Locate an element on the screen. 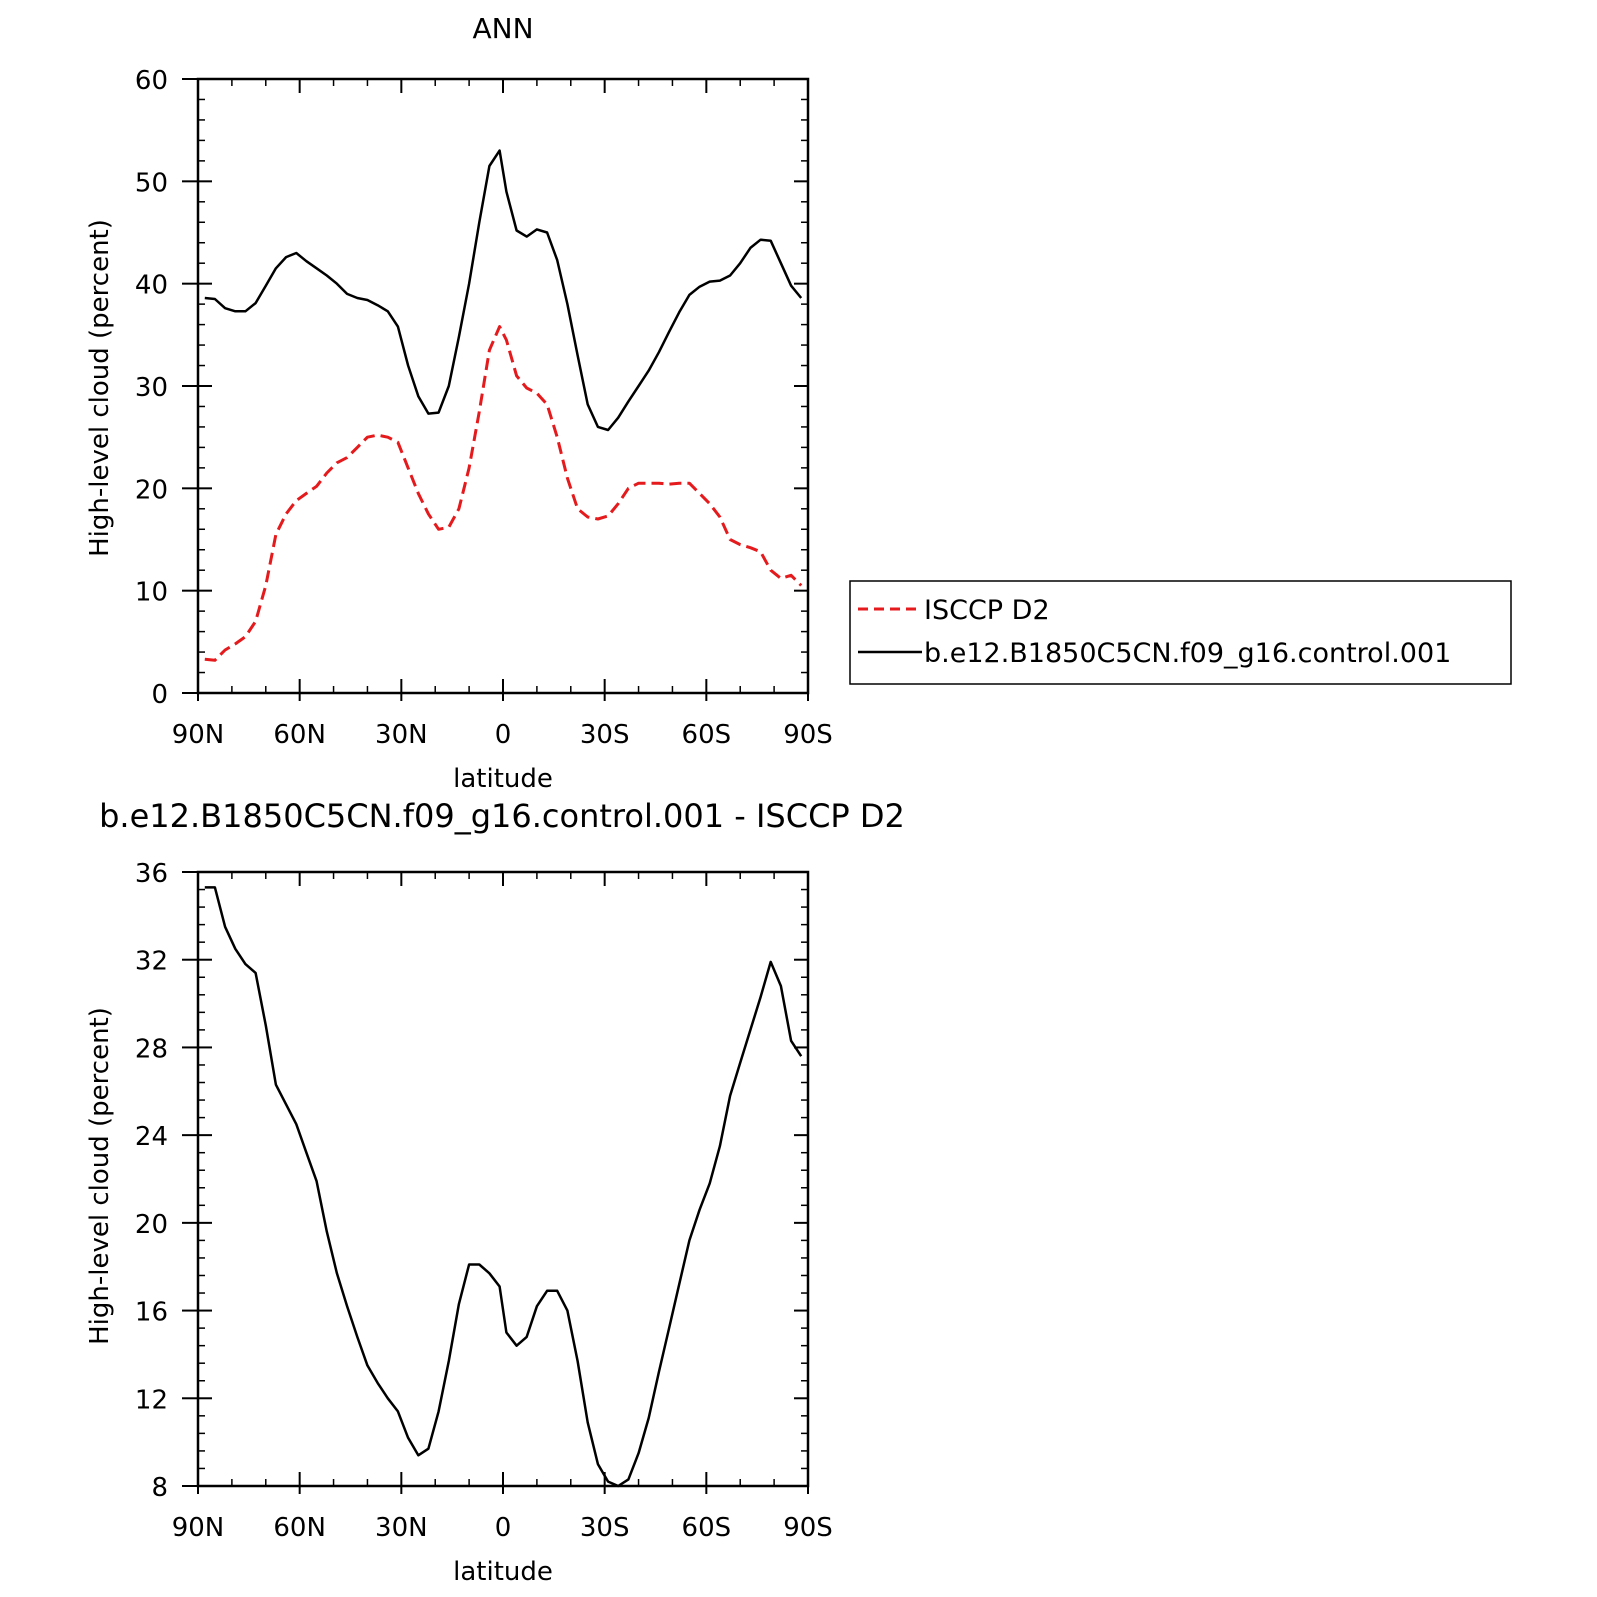  top-x-axis-label: latitude is located at coordinates (503, 779).